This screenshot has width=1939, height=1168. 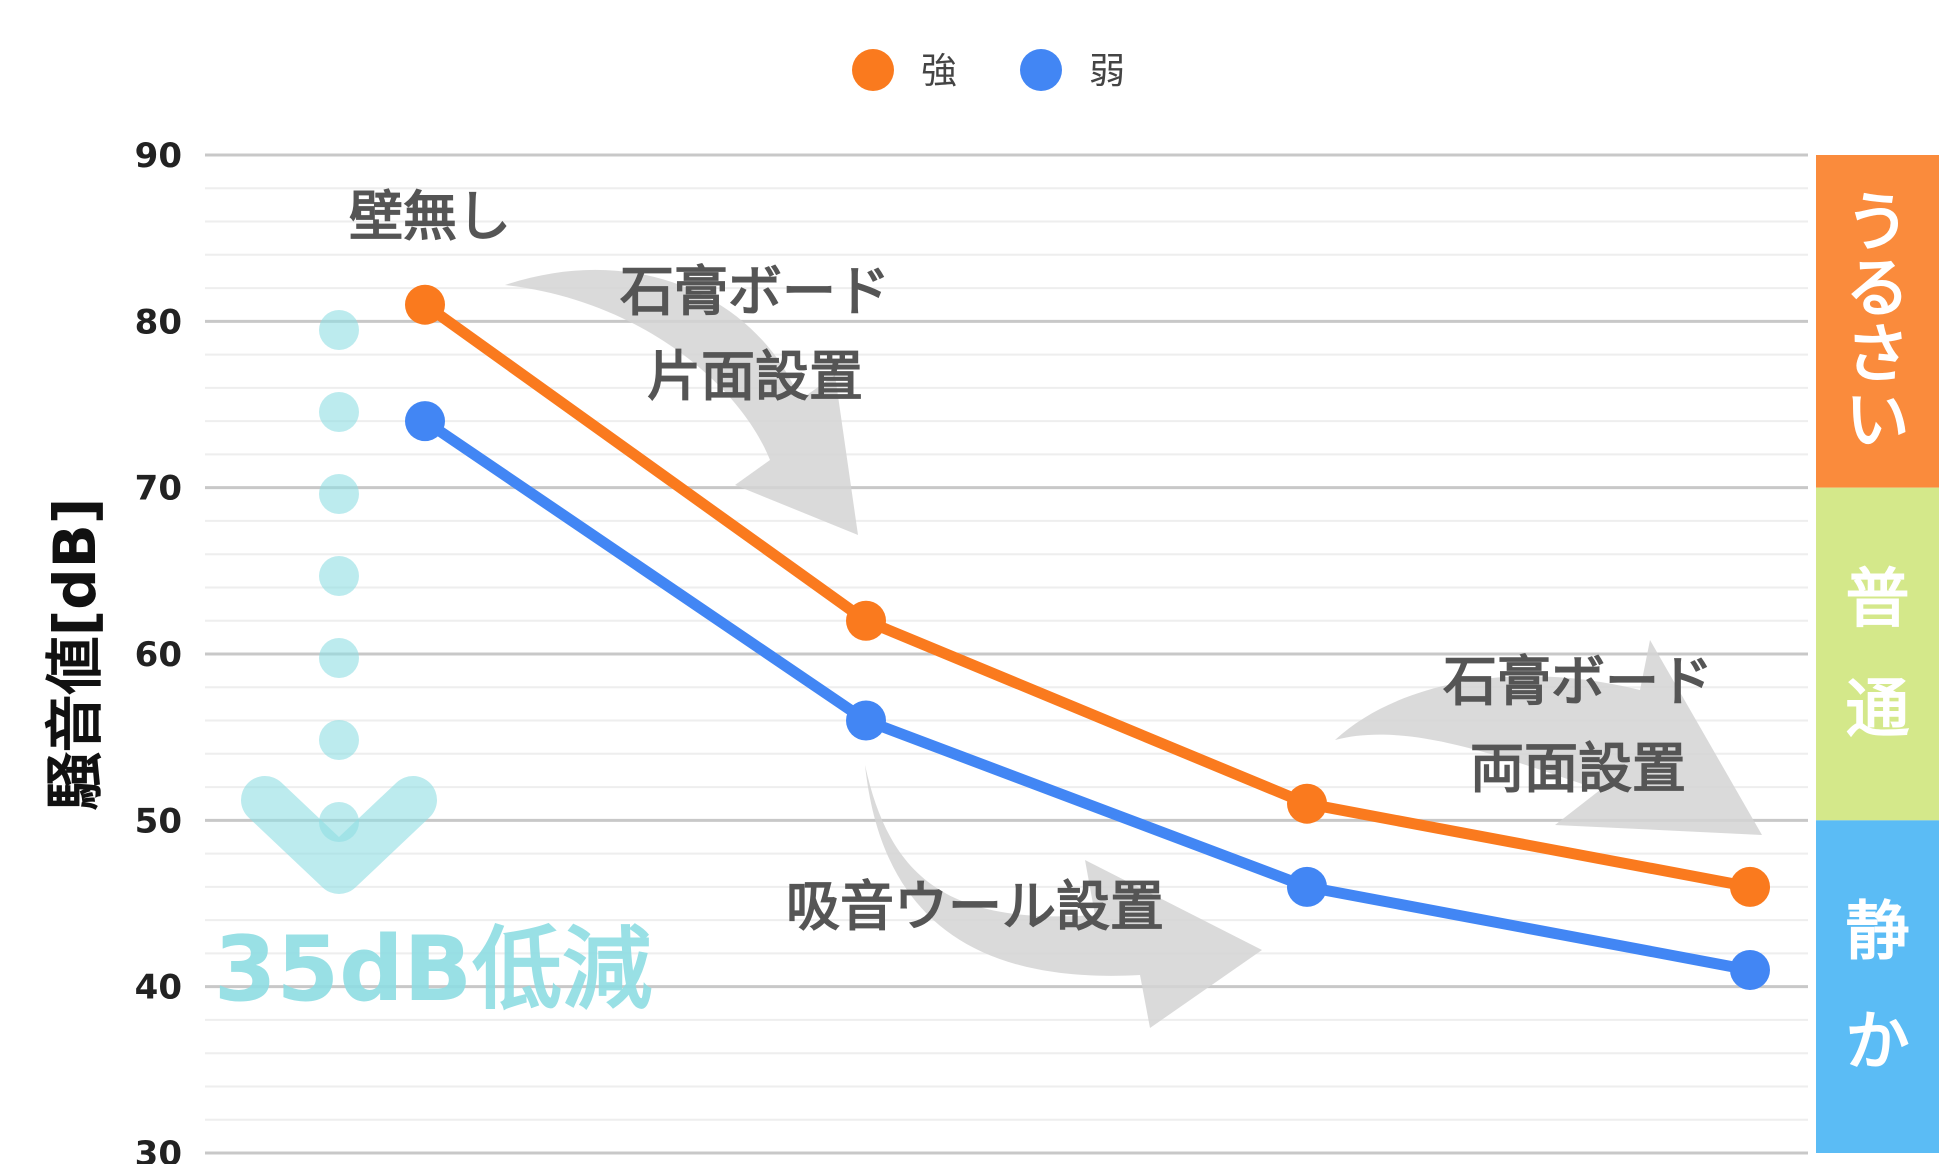 What do you see at coordinates (1878, 1043) in the screenshot?
I see `level-band-char: か` at bounding box center [1878, 1043].